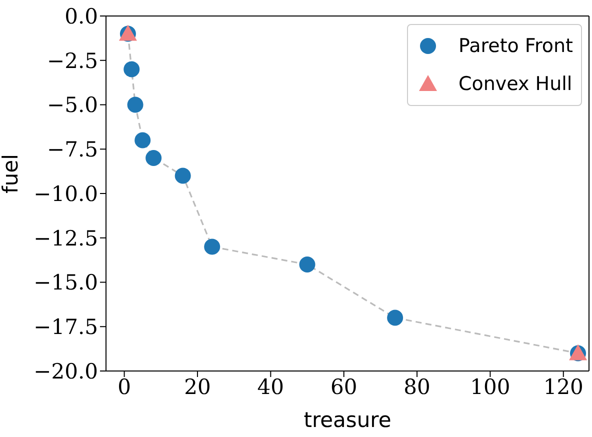 This screenshot has height=437, width=592. Describe the element at coordinates (66, 371) in the screenshot. I see `y-tick-label: −20.0` at that location.